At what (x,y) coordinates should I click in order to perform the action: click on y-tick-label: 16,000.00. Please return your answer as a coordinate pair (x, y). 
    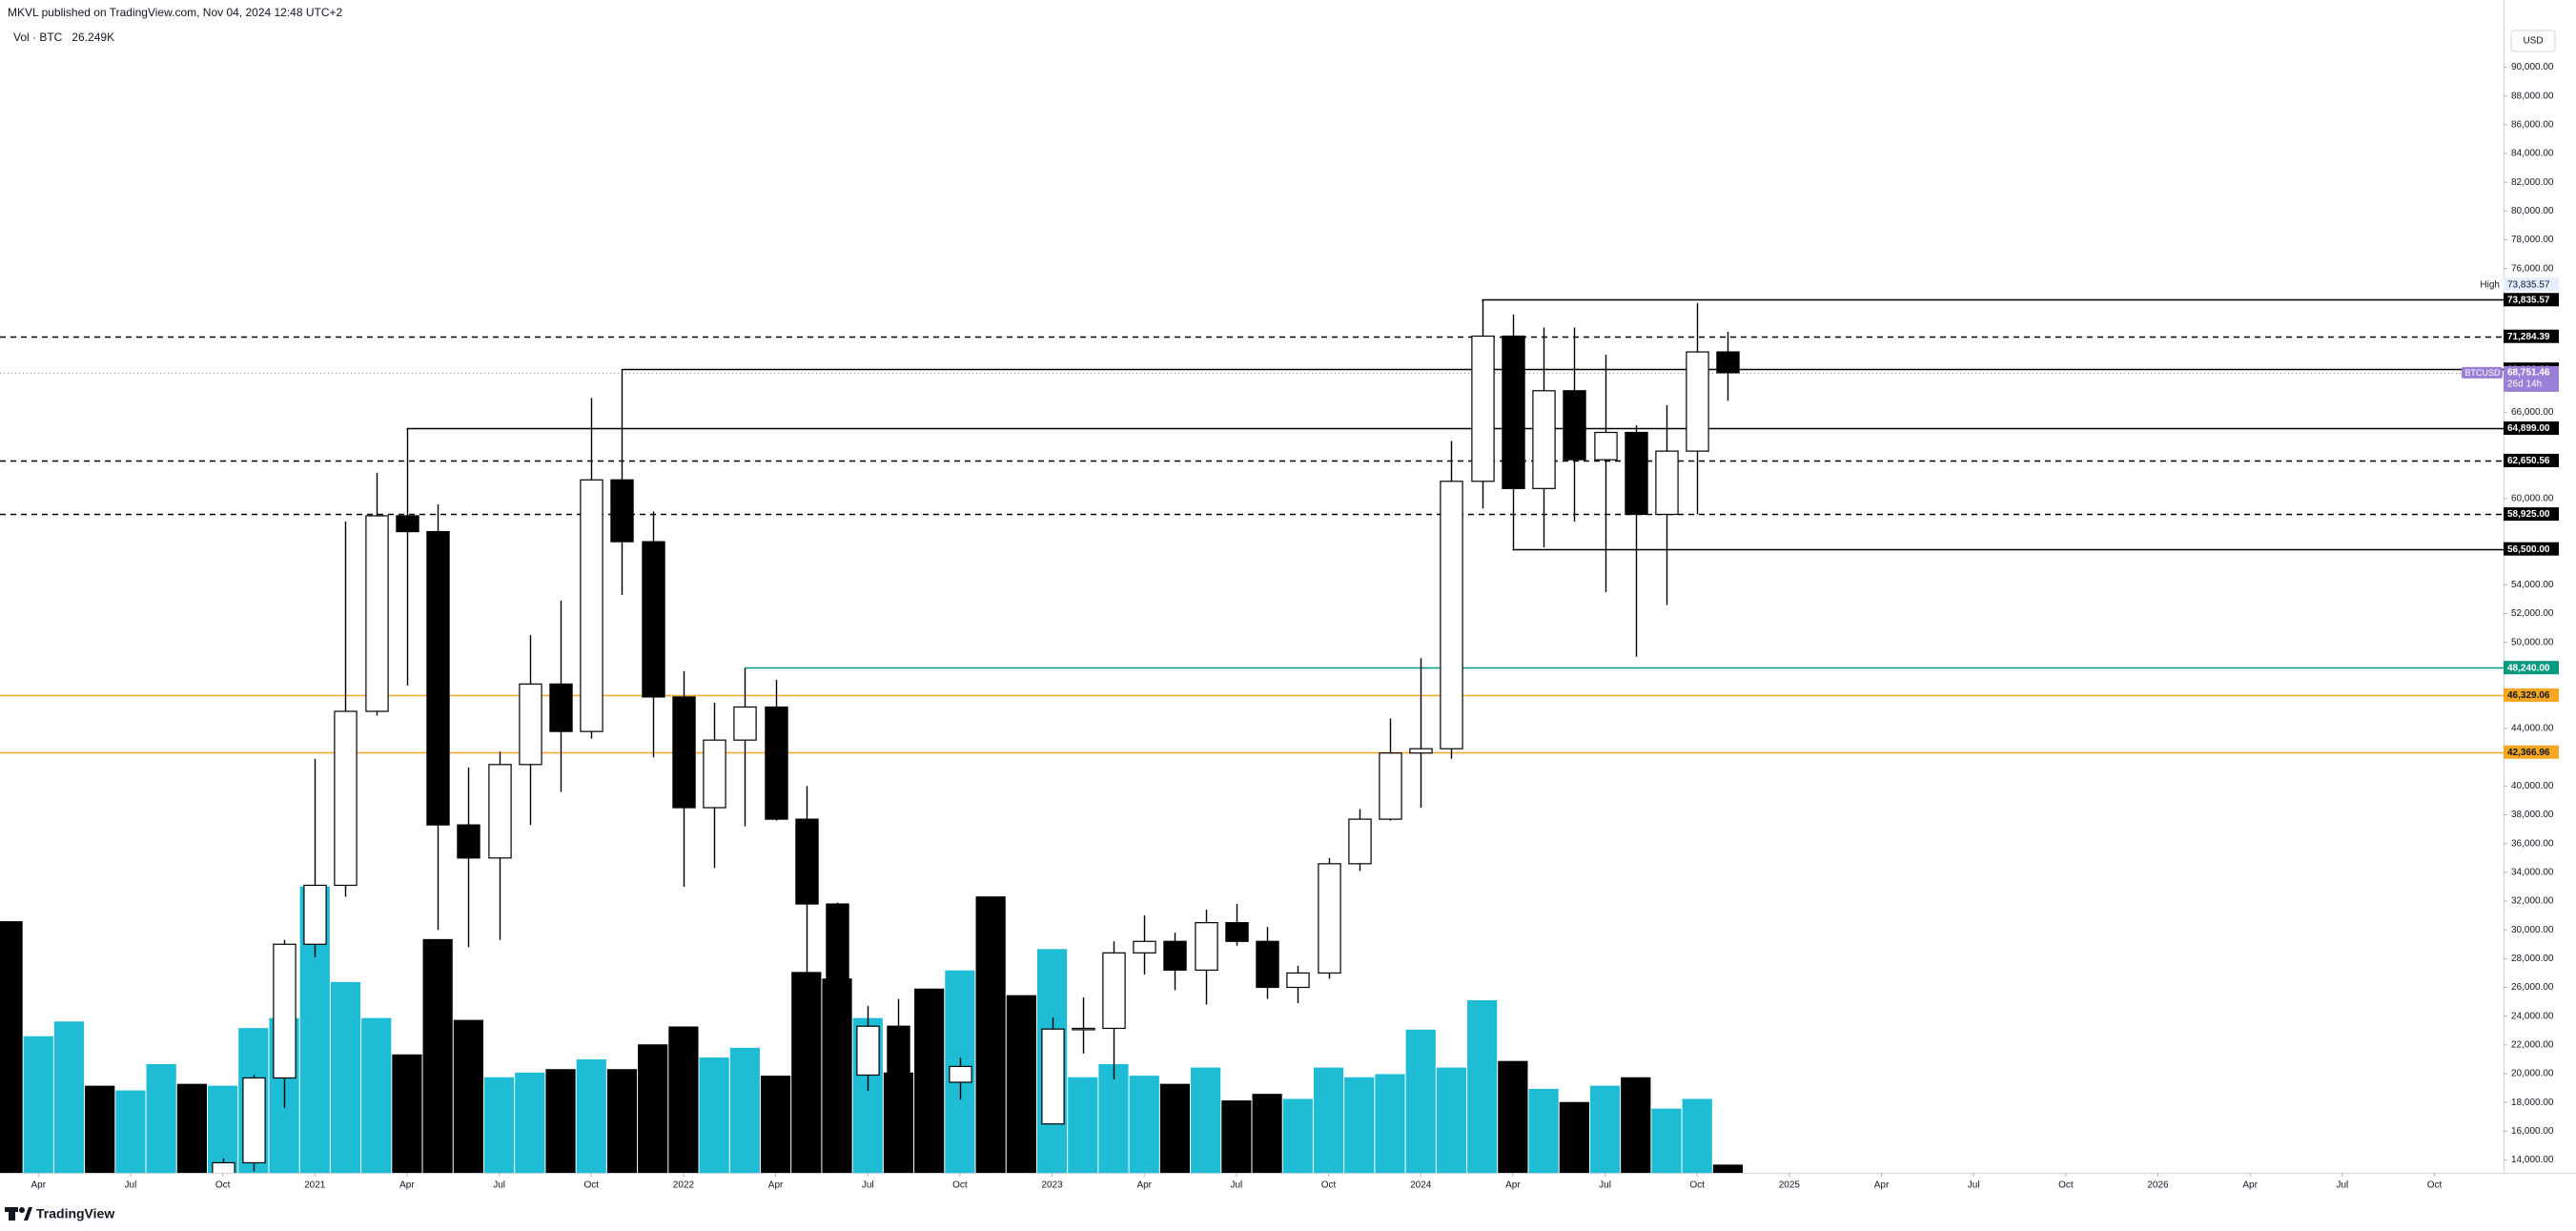
    Looking at the image, I should click on (2532, 1131).